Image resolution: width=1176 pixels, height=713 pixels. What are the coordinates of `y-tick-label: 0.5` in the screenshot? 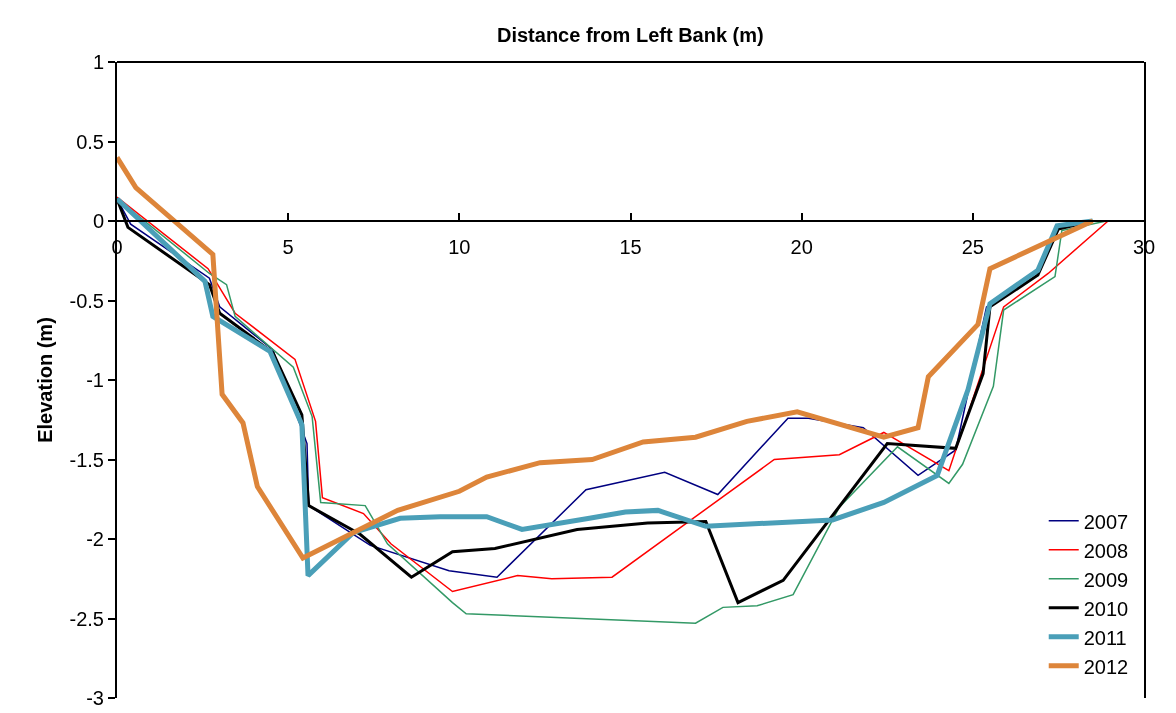 It's located at (90, 141).